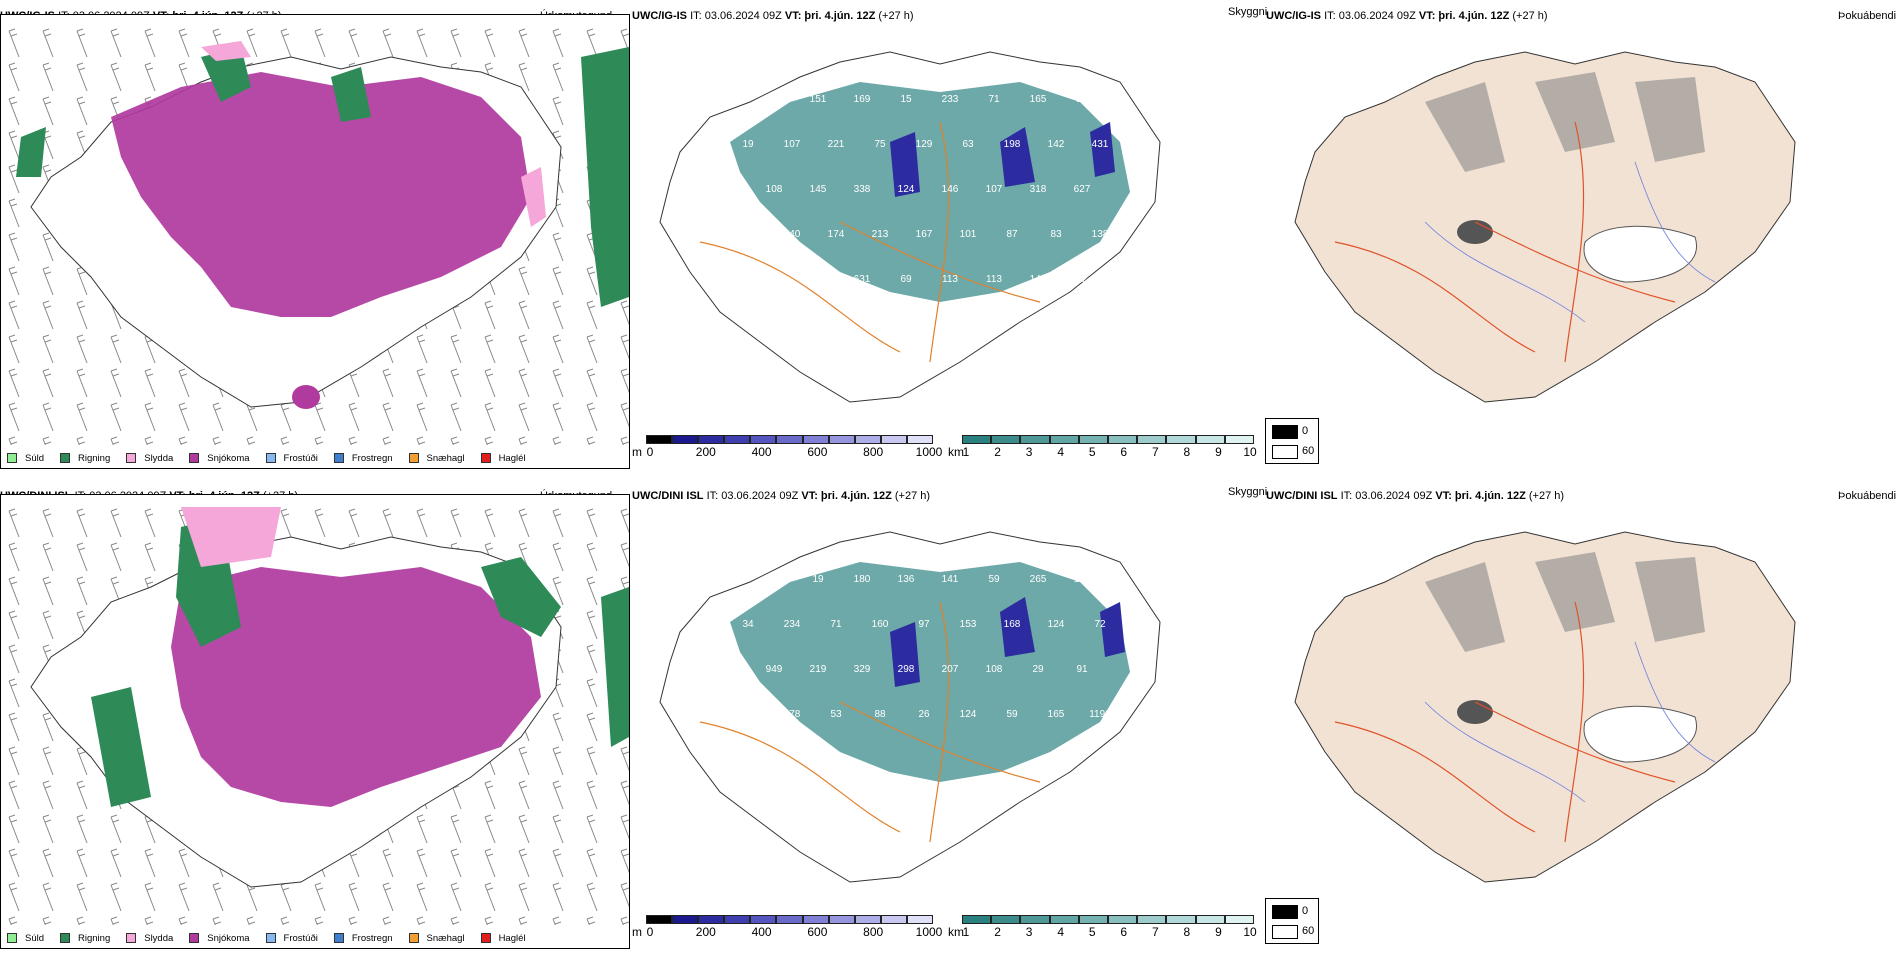 The height and width of the screenshot is (960, 1900). I want to click on snow-area, so click(356, 687).